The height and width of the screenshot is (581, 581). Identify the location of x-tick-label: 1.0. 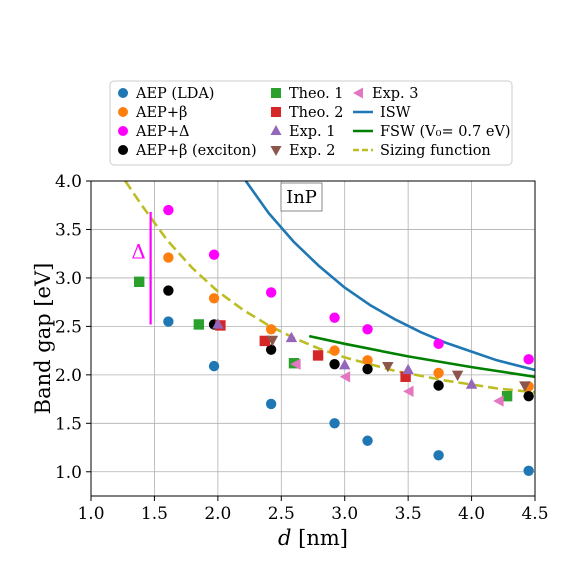
(90, 514).